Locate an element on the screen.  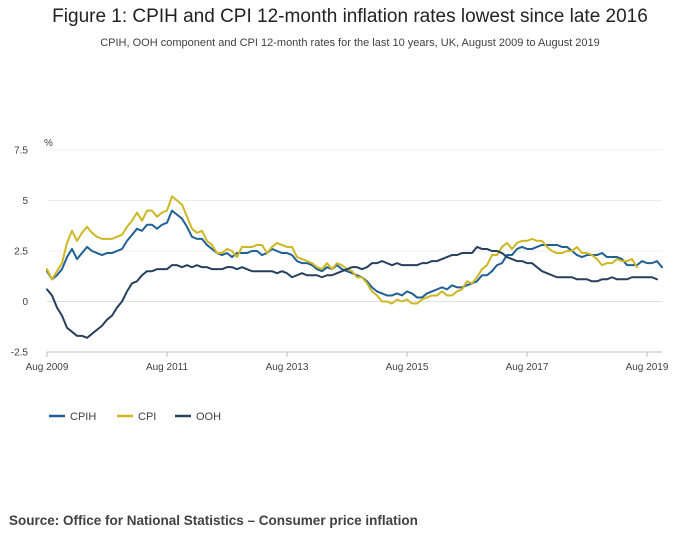
y-tick-label: 2.5 is located at coordinates (21, 252).